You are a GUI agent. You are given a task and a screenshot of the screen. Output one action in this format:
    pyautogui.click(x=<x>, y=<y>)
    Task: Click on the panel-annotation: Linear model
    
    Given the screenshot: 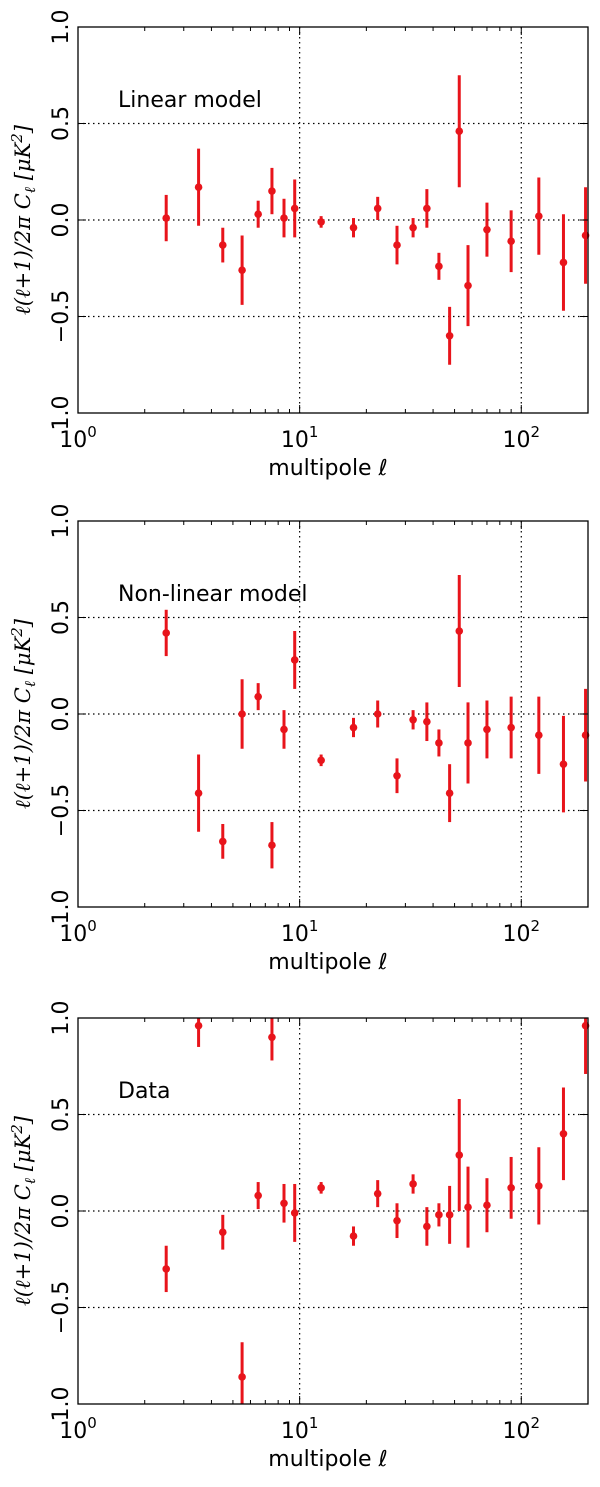 What is the action you would take?
    pyautogui.click(x=190, y=100)
    